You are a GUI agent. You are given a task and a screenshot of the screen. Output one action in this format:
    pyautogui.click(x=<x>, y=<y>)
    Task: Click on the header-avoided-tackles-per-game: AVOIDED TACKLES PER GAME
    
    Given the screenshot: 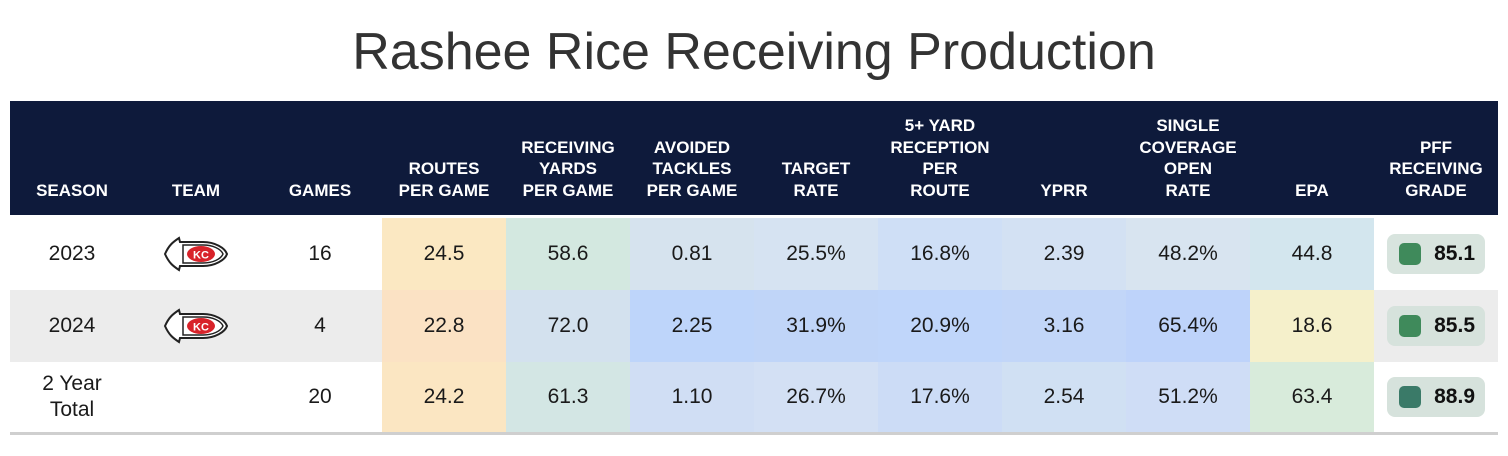 What is the action you would take?
    pyautogui.click(x=692, y=168)
    